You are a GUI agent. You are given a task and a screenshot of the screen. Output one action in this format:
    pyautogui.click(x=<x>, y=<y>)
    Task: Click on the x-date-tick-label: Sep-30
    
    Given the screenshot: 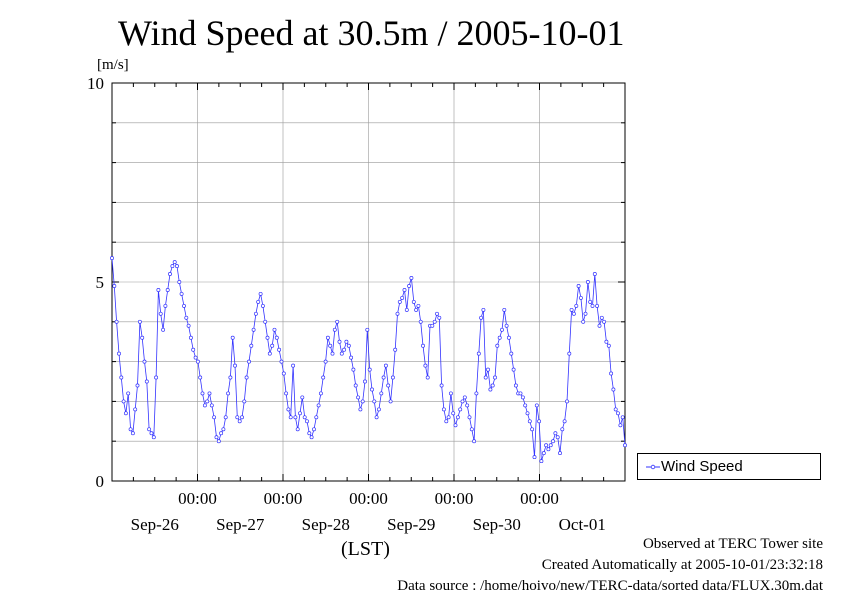 What is the action you would take?
    pyautogui.click(x=497, y=524)
    